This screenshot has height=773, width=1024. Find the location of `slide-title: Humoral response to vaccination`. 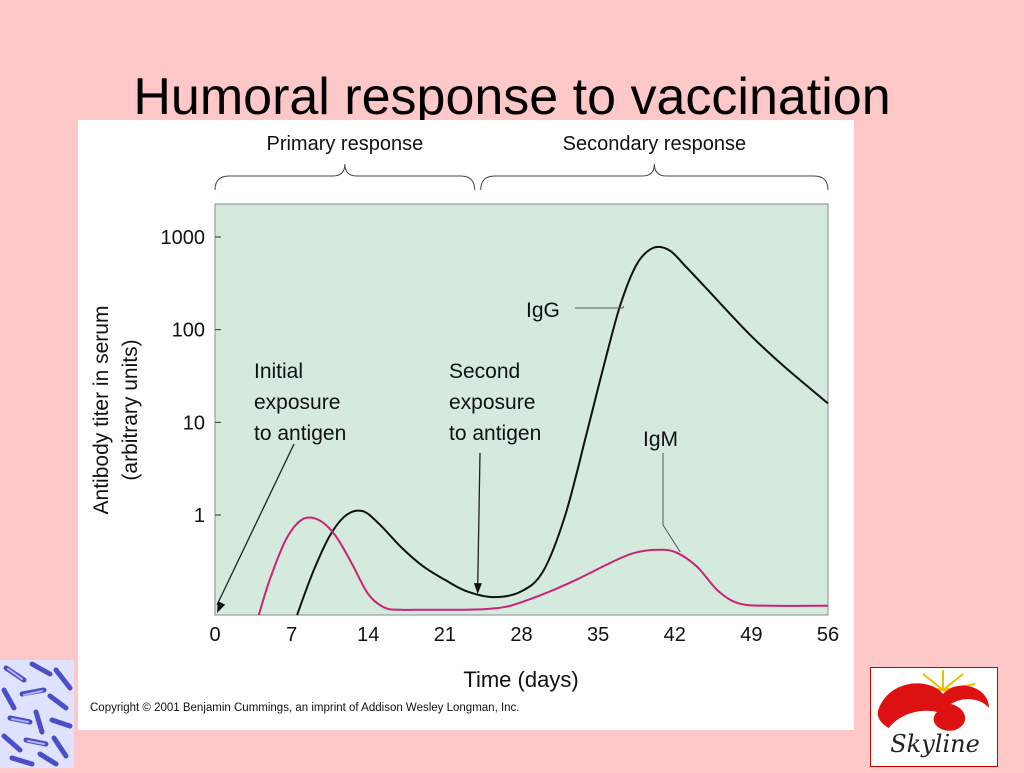

slide-title: Humoral response to vaccination is located at coordinates (512, 97).